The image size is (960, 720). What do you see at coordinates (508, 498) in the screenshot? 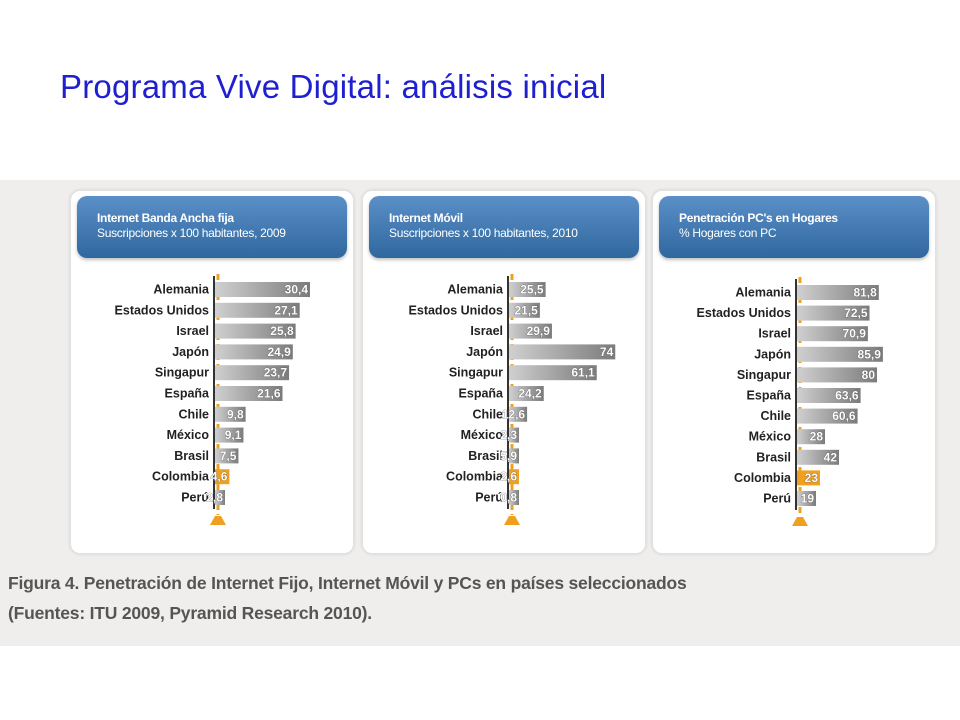
I see `data-label: 0,8` at bounding box center [508, 498].